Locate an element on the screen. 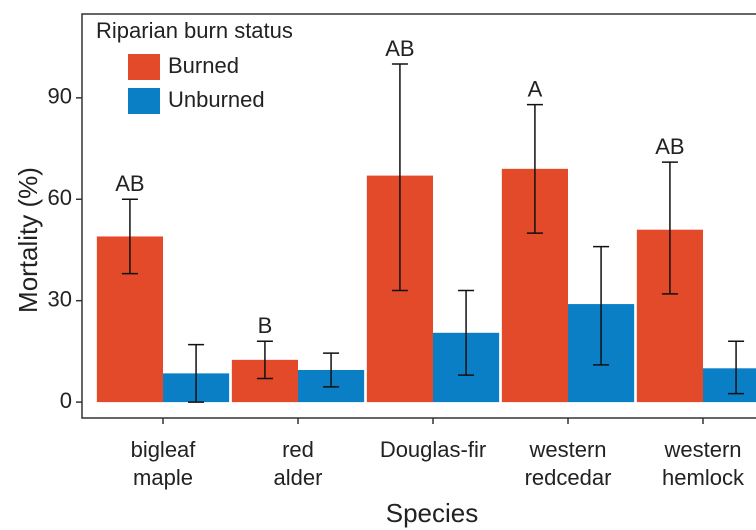 The height and width of the screenshot is (530, 756). x-tick-label: Douglas-fir is located at coordinates (433, 449).